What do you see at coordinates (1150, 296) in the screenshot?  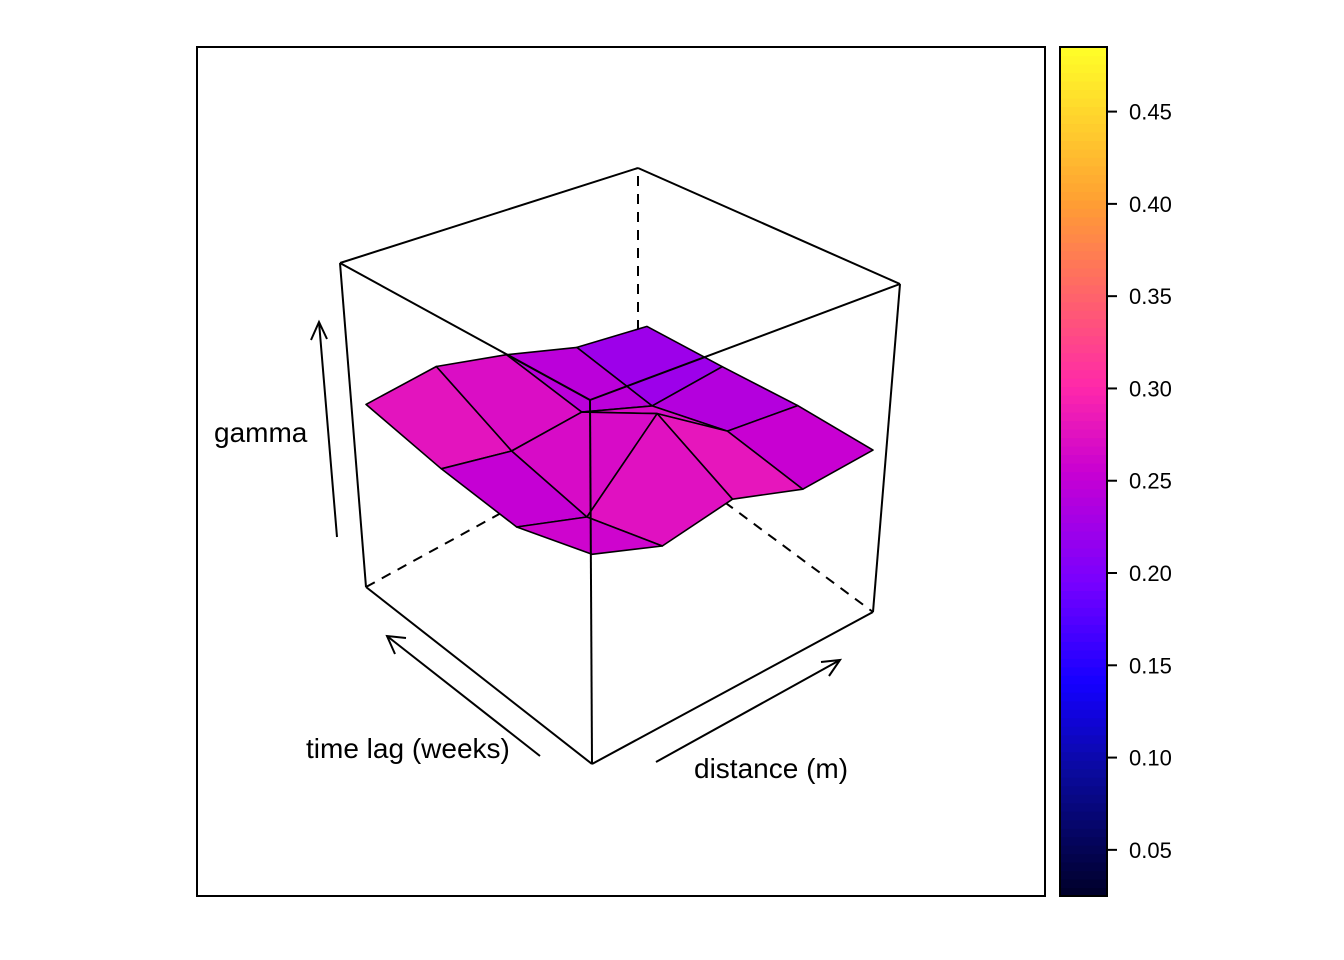 I see `colorbar-tick-label: 0.35` at bounding box center [1150, 296].